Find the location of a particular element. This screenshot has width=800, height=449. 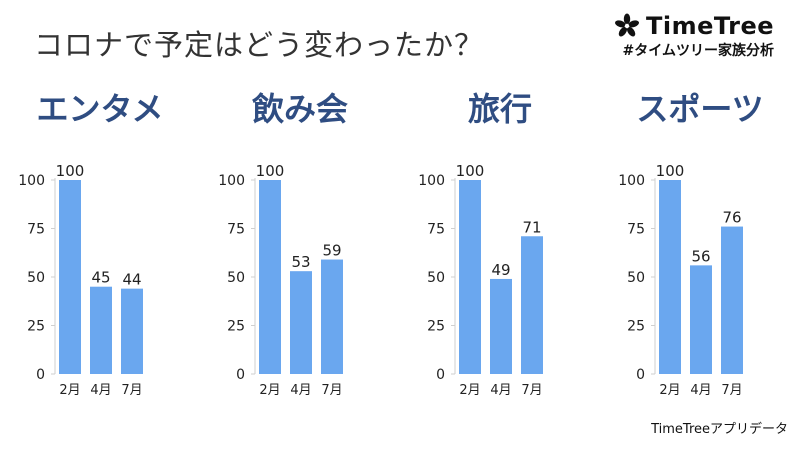

chart-sports: 0 25 50 75 100 100 2月 56 4月 76 7月 is located at coordinates (680, 280).